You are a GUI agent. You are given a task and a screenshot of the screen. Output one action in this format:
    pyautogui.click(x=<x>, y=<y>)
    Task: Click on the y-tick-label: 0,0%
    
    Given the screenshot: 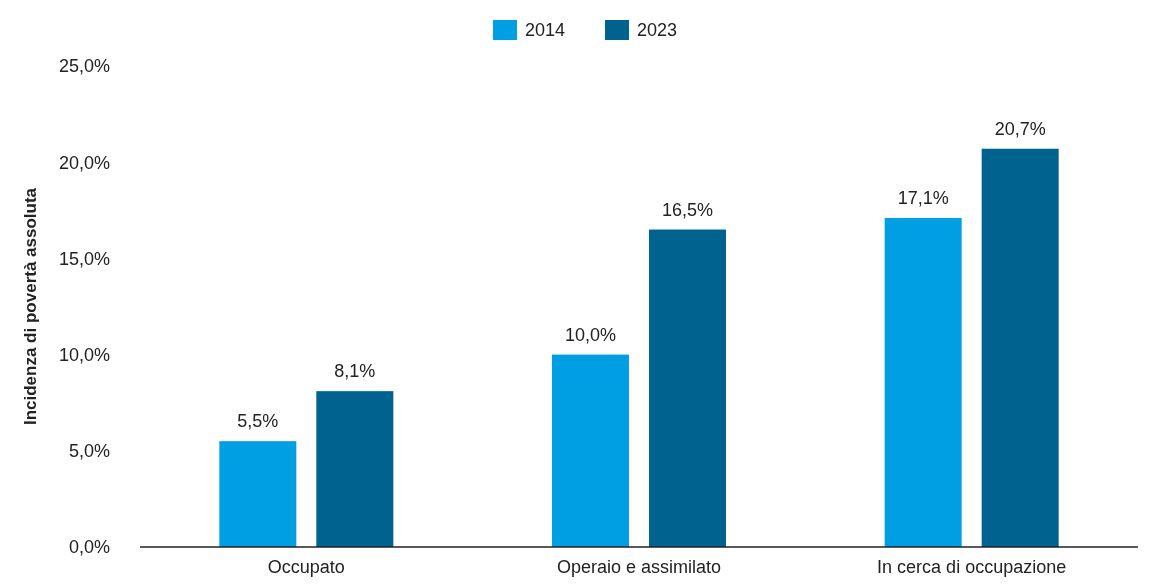 What is the action you would take?
    pyautogui.click(x=89, y=547)
    